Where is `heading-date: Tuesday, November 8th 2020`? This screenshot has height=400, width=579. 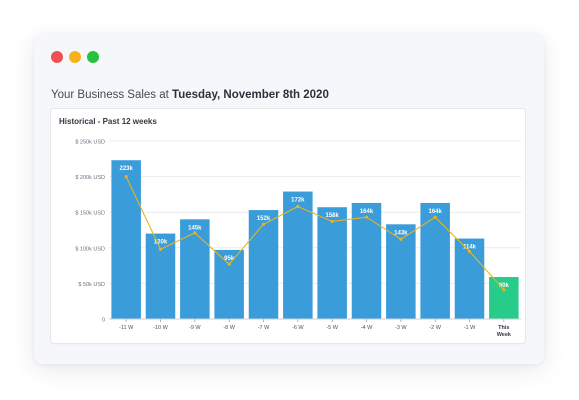
heading-date: Tuesday, November 8th 2020 is located at coordinates (250, 95).